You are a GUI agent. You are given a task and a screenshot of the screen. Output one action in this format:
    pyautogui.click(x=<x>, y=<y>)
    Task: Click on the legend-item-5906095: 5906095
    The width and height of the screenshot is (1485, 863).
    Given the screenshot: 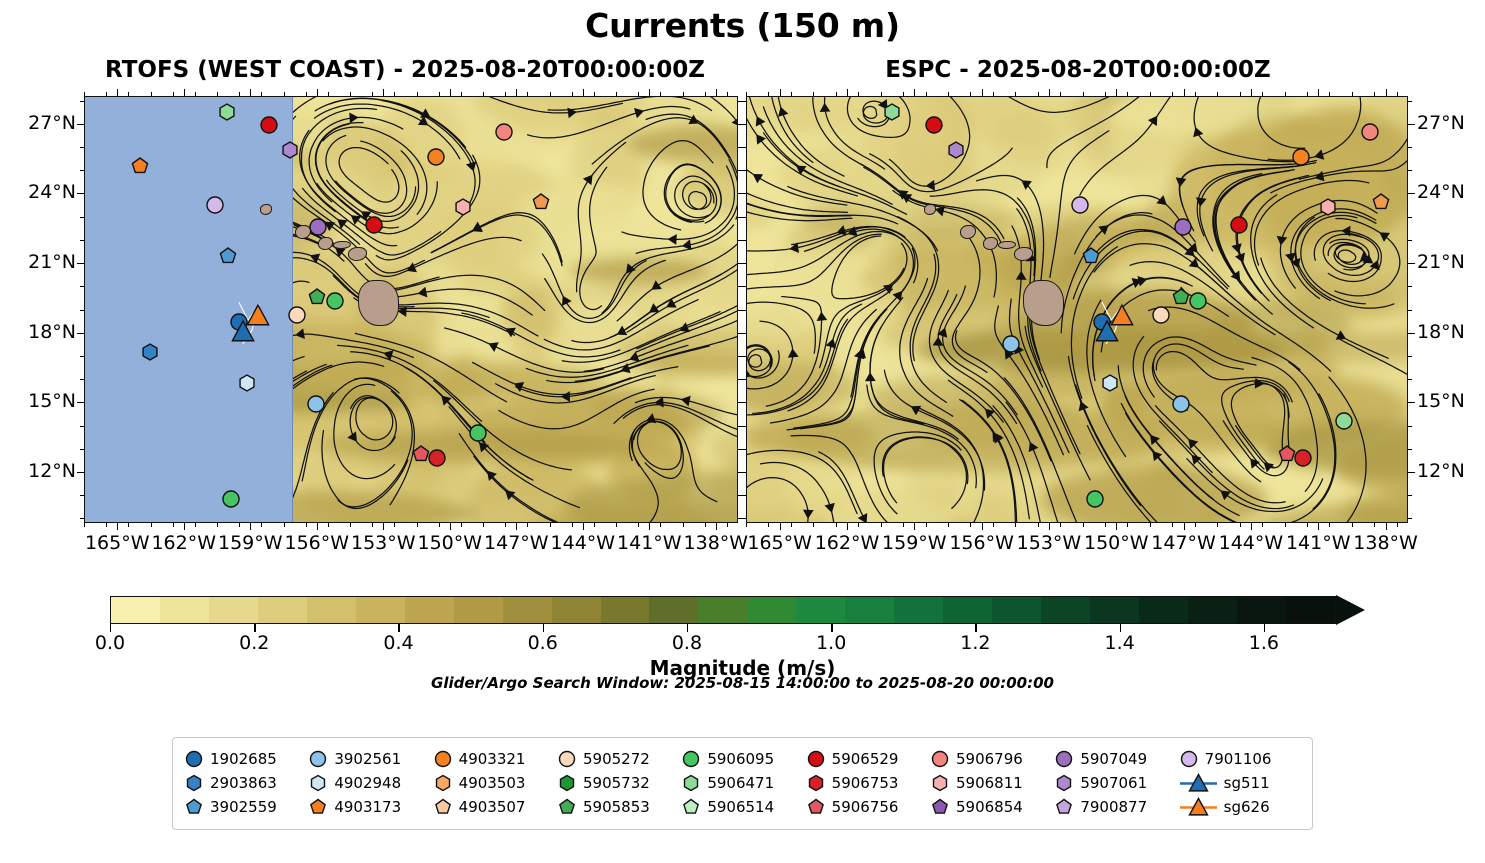 What is the action you would take?
    pyautogui.click(x=742, y=759)
    